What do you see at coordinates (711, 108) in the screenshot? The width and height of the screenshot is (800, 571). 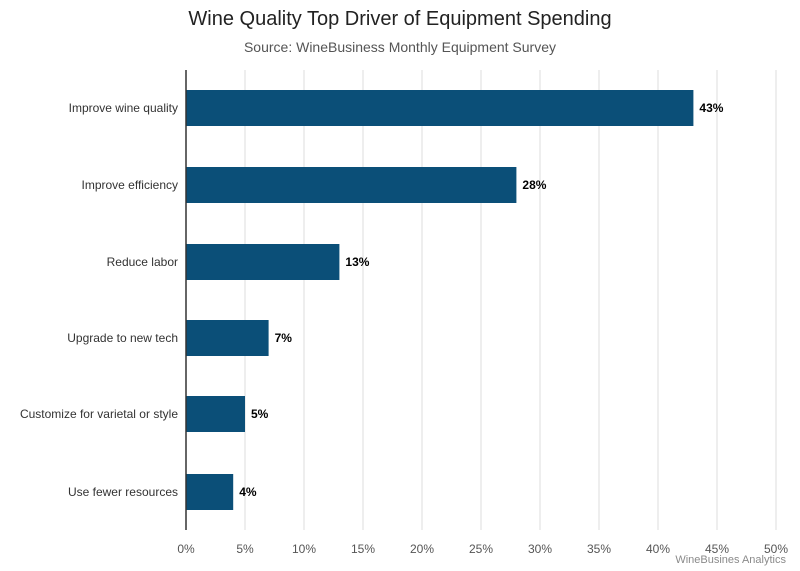 I see `data-label: 43%` at bounding box center [711, 108].